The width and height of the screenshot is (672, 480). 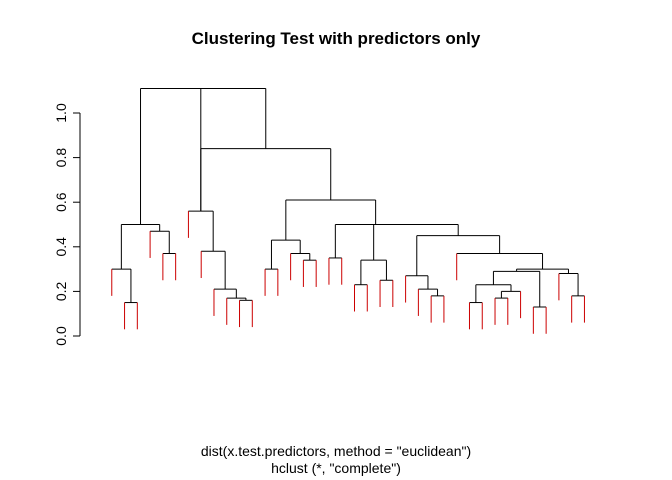 What do you see at coordinates (61, 291) in the screenshot?
I see `y-tick-label: 0.2` at bounding box center [61, 291].